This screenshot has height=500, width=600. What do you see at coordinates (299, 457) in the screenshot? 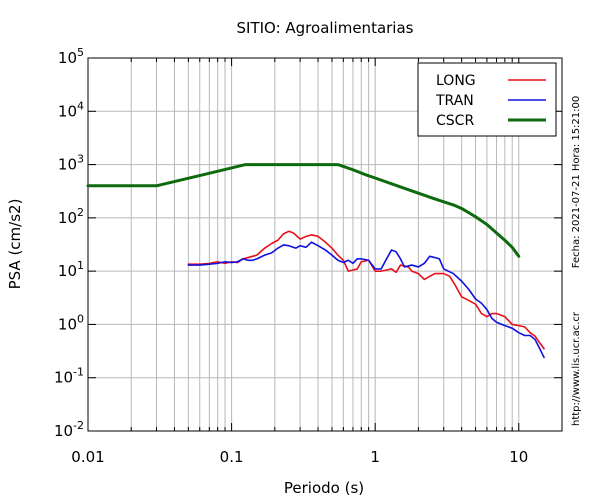
I see `x-tick-labels: 0.01 0.1 1 10` at bounding box center [299, 457].